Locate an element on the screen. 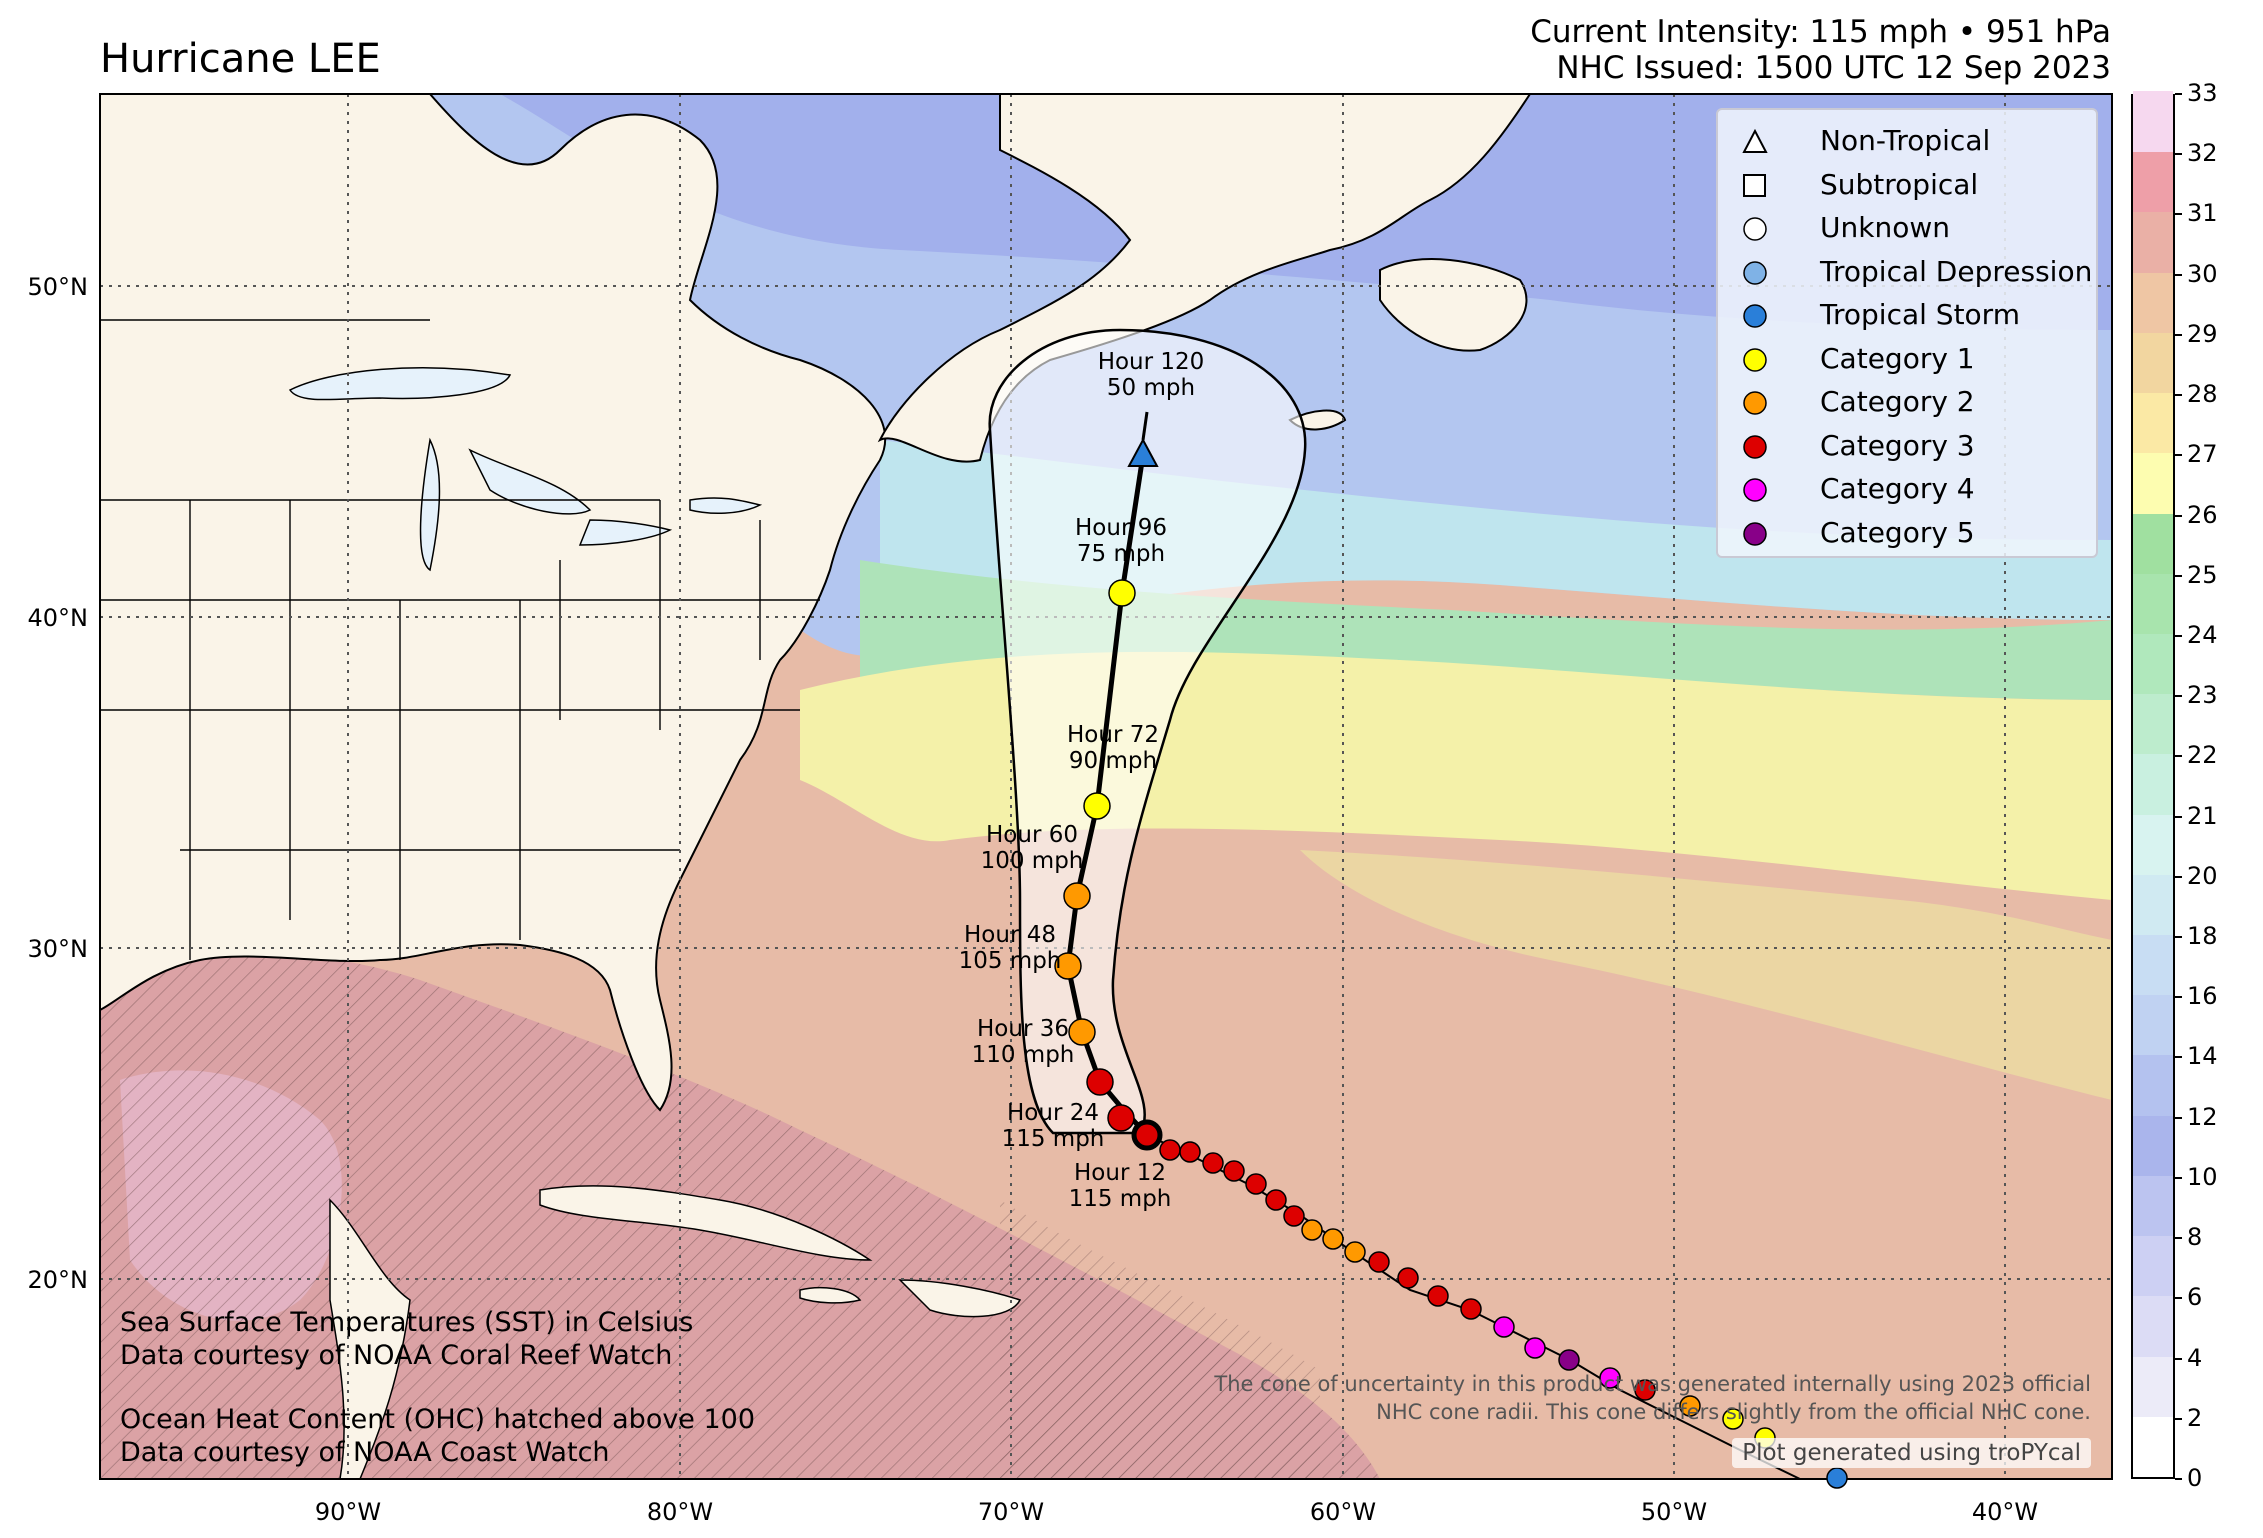 The width and height of the screenshot is (2263, 1538). forecast-wind: 90 mph is located at coordinates (1113, 761).